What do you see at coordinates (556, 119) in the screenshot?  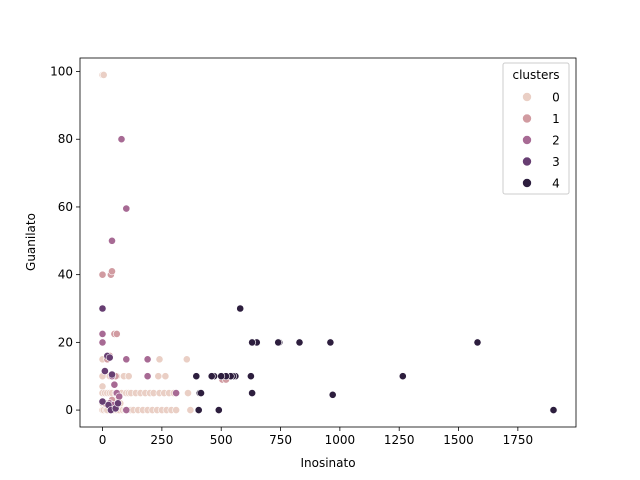 I see `legend-label: 1` at bounding box center [556, 119].